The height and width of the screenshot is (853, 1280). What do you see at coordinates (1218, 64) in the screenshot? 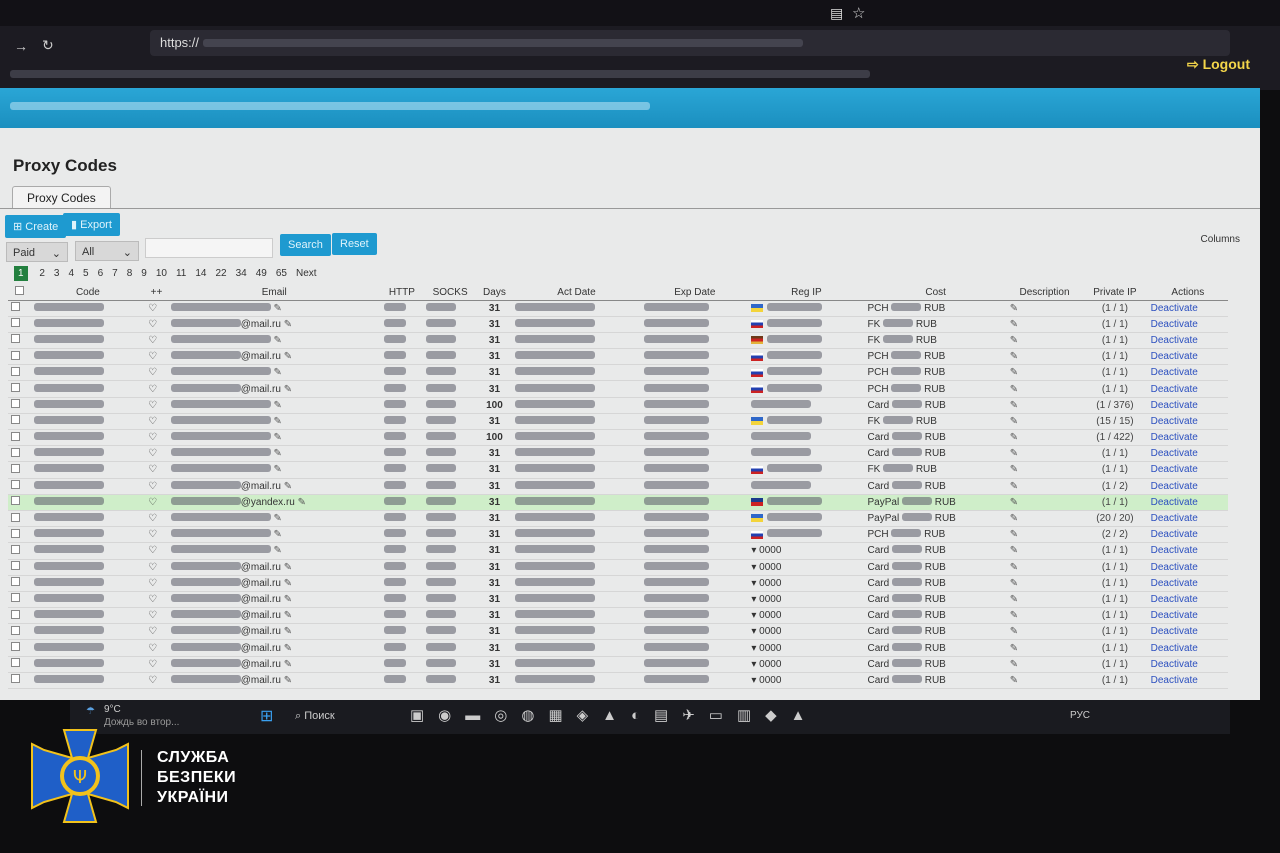
I see `logout-button: ⇨ Logout` at bounding box center [1218, 64].